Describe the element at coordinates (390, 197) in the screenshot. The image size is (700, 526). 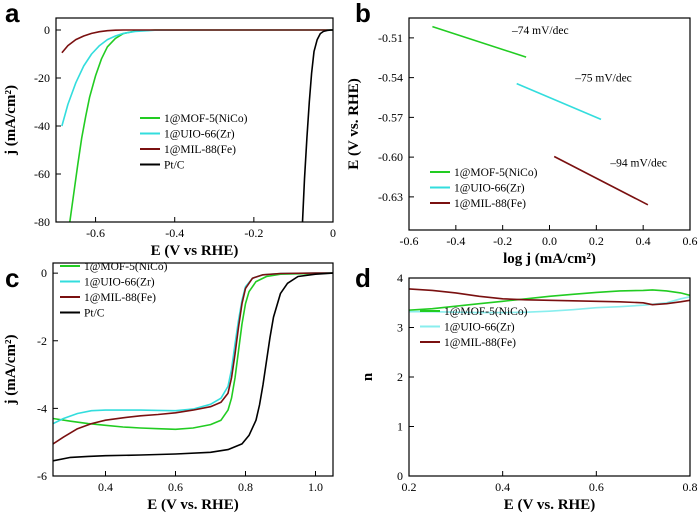
I see `y-tick-label-b-4: -0.63` at that location.